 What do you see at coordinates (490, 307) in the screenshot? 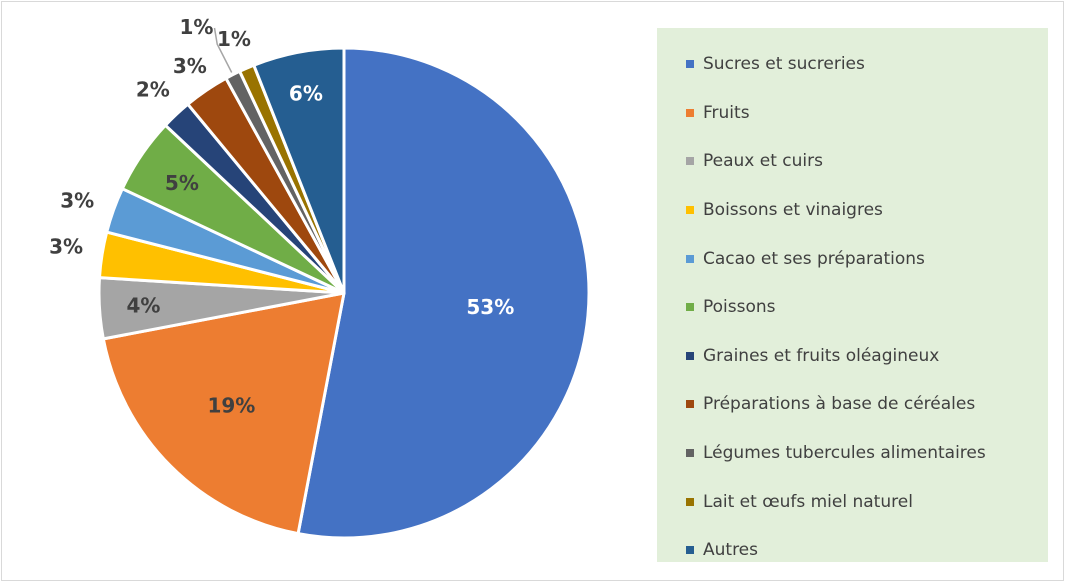
I see `data-label-sucres-et-sucreries: 53%` at bounding box center [490, 307].